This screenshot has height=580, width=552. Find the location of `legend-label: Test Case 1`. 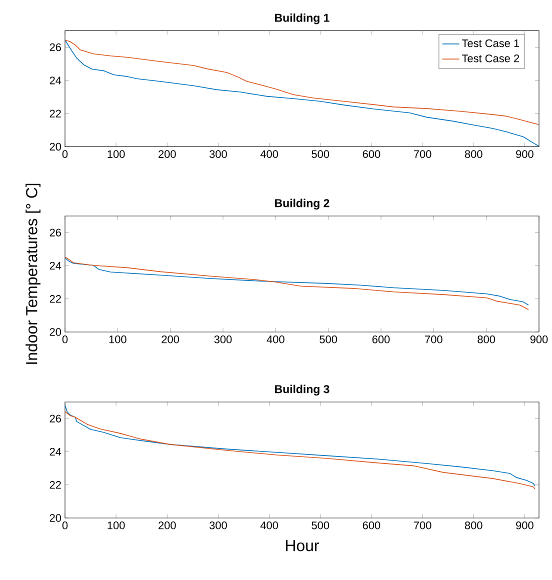

legend-label: Test Case 1 is located at coordinates (491, 43).